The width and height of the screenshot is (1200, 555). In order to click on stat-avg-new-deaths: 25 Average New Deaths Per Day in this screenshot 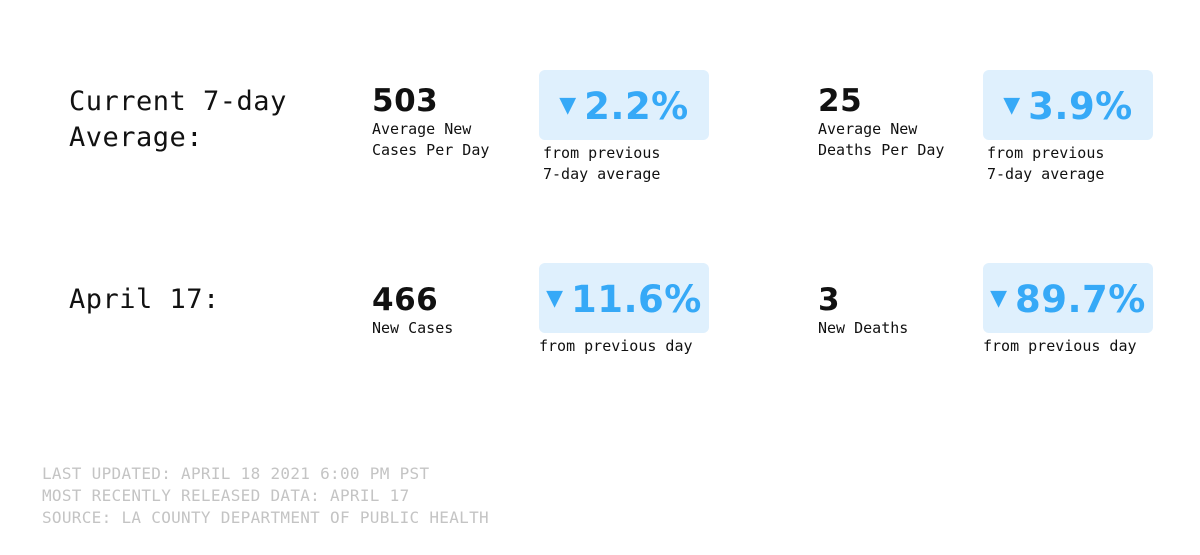, I will do `click(881, 122)`.